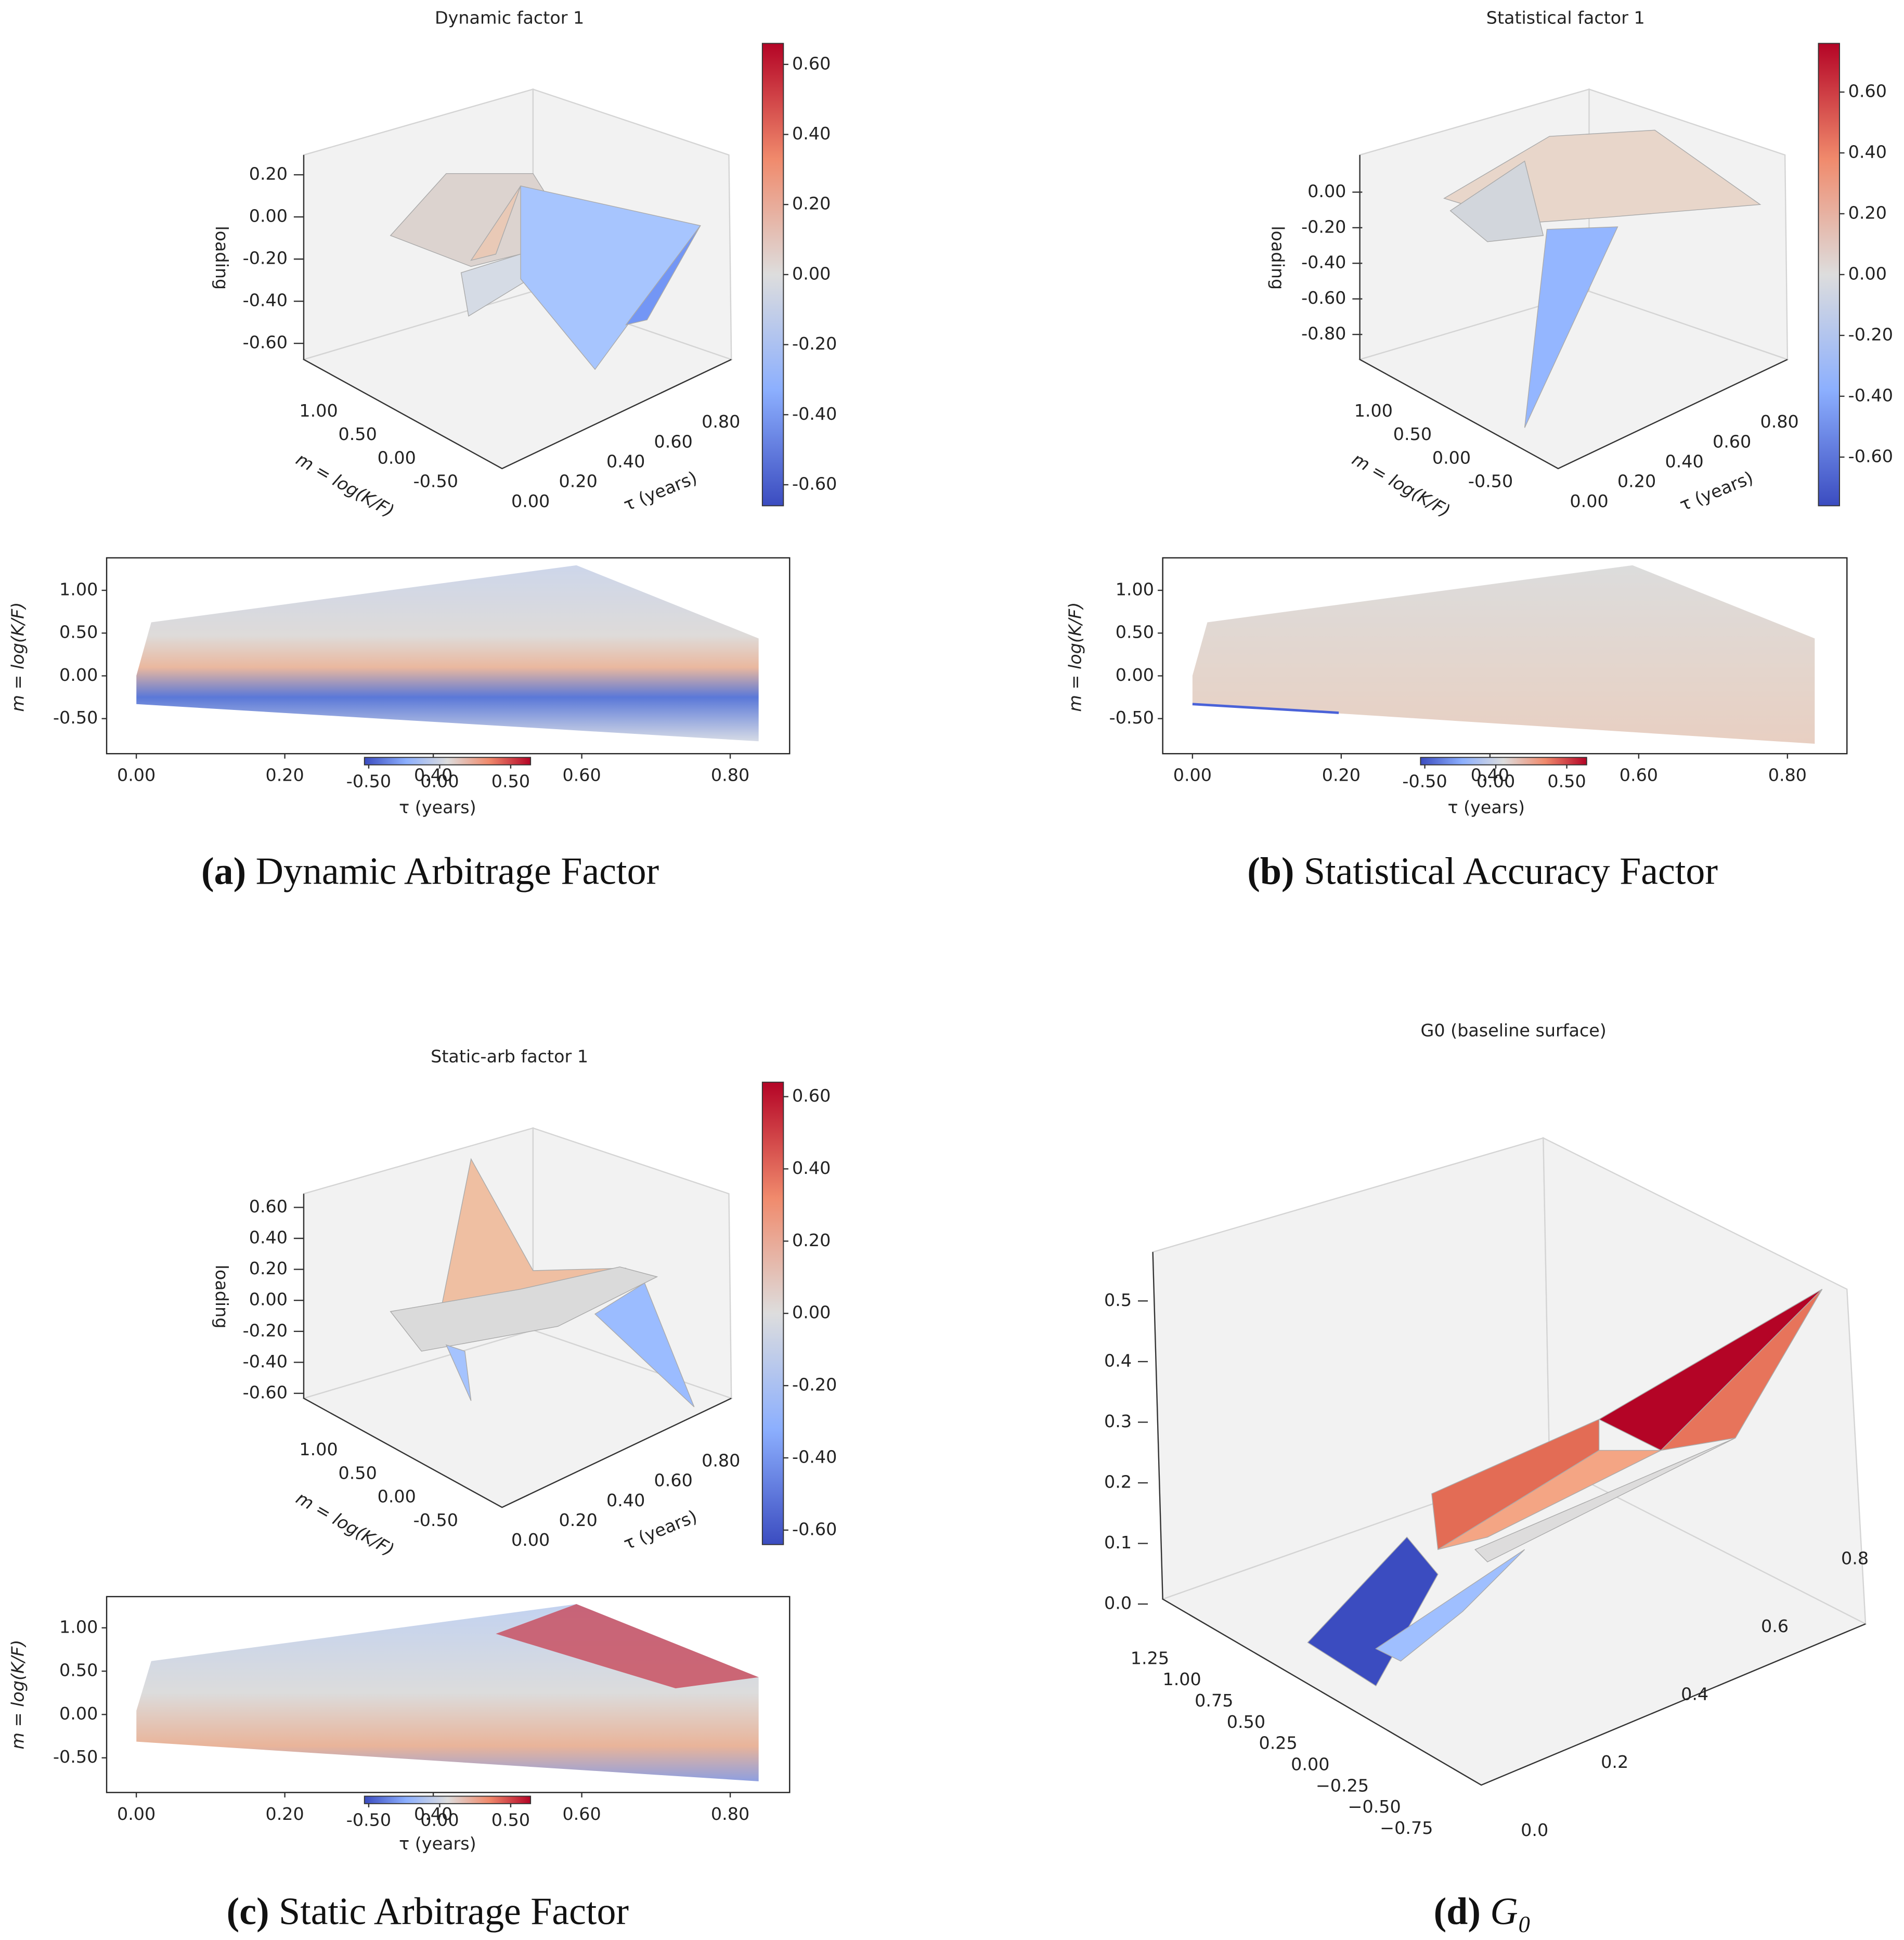 Image resolution: width=1904 pixels, height=1940 pixels. What do you see at coordinates (222, 1297) in the screenshot?
I see `z-axis-label: loading` at bounding box center [222, 1297].